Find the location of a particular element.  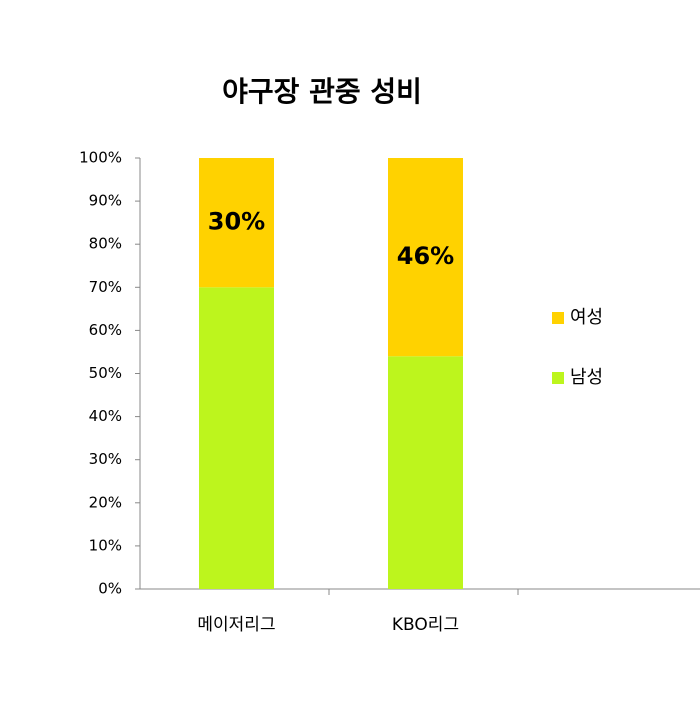

y-tick-label: 40% is located at coordinates (105, 416).